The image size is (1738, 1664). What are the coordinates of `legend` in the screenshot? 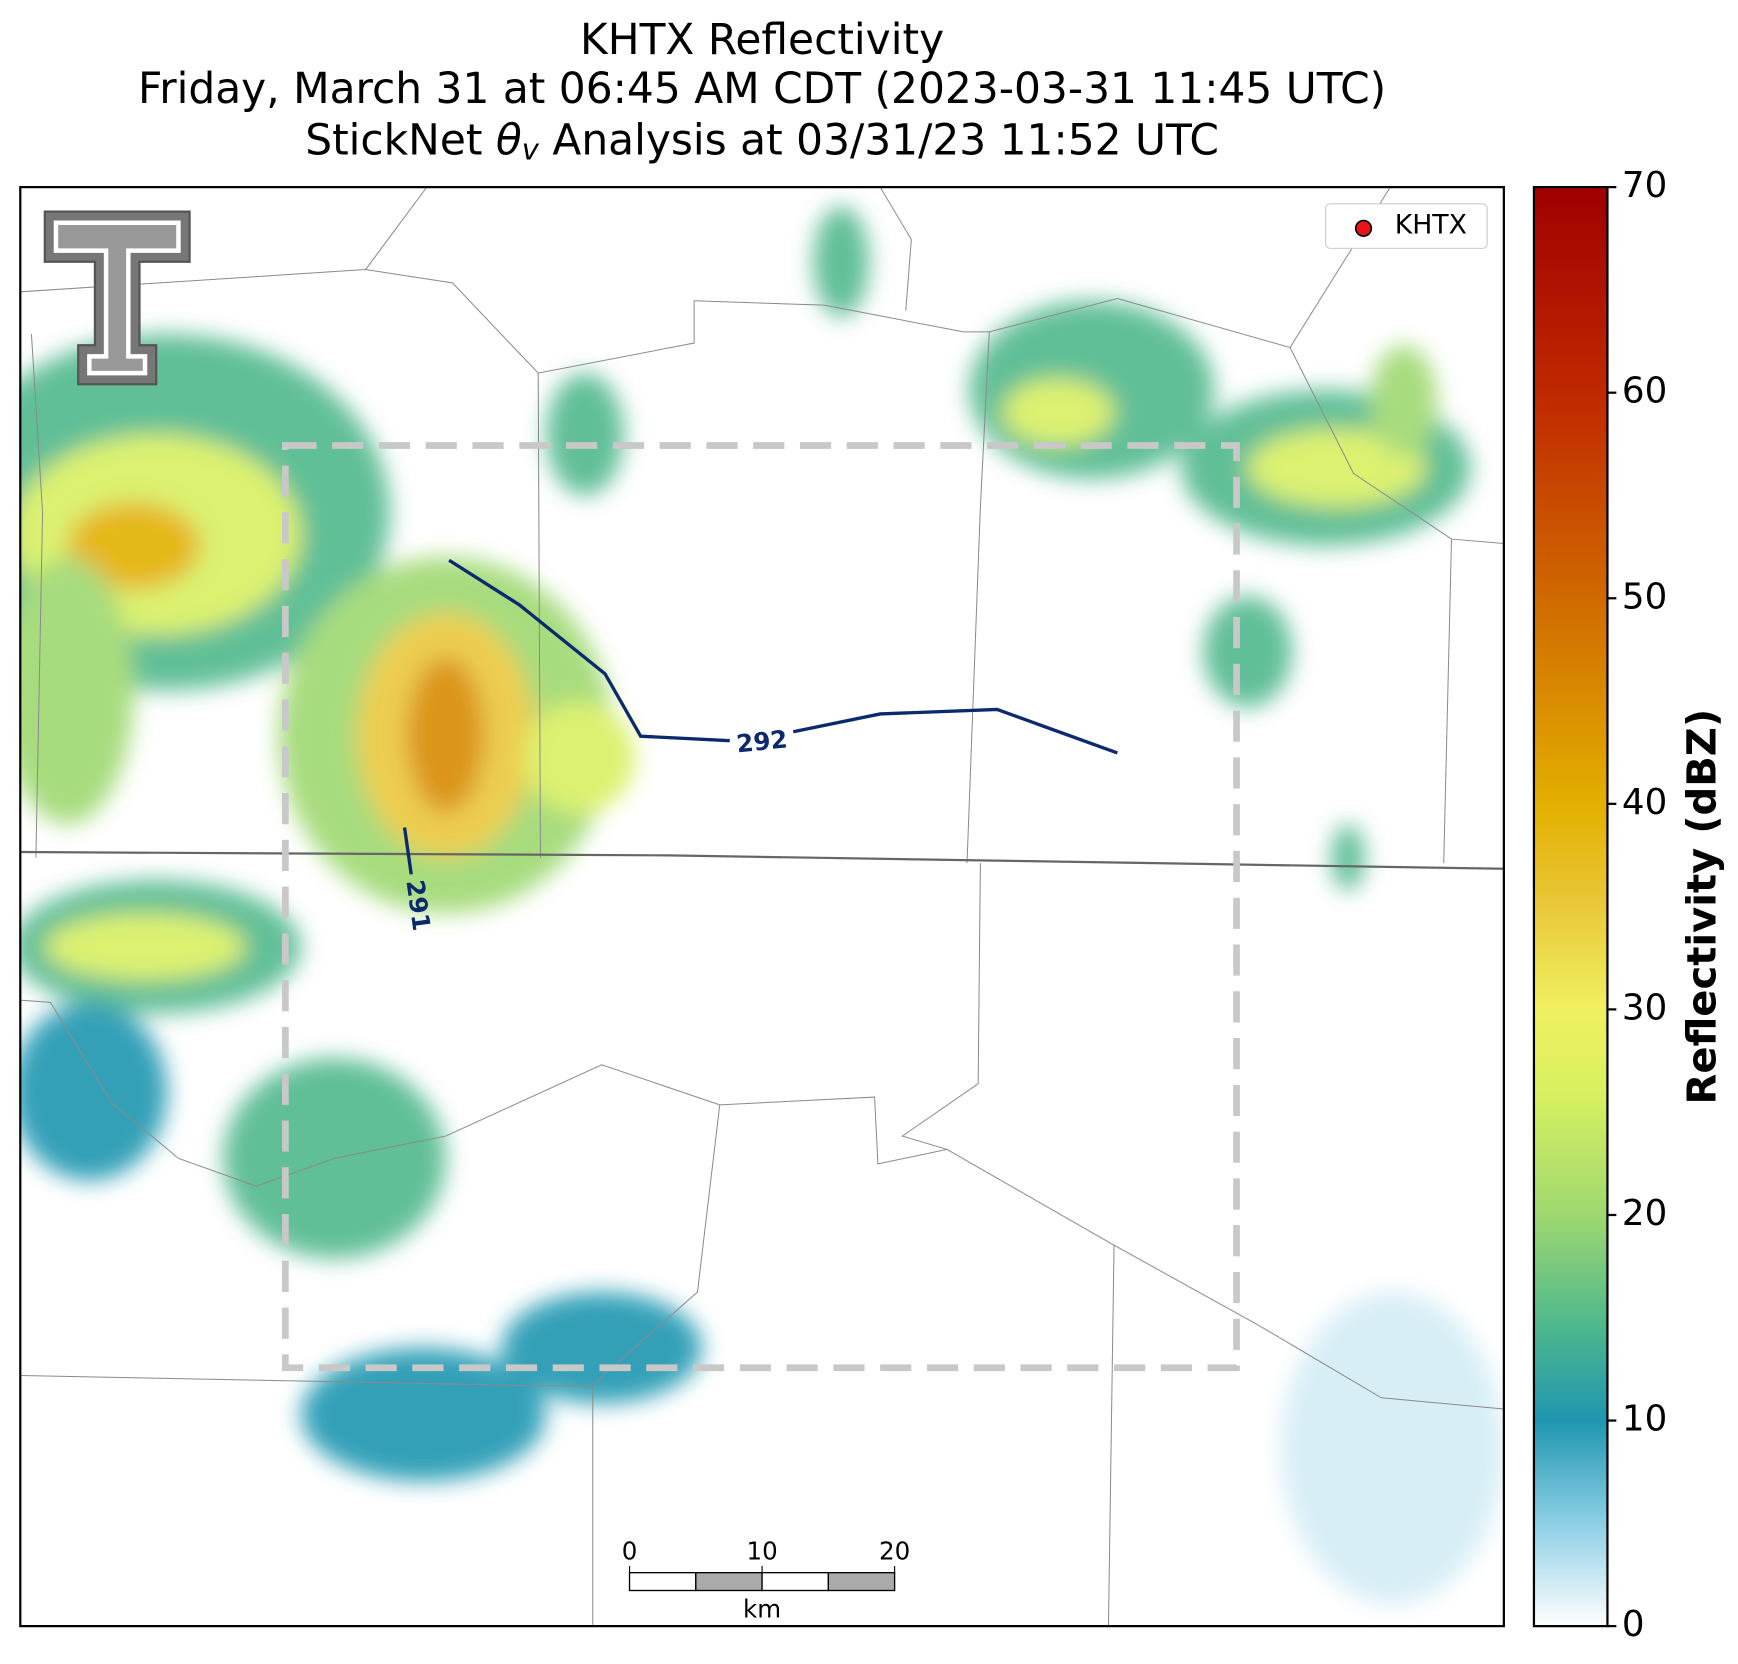 It's located at (1406, 226).